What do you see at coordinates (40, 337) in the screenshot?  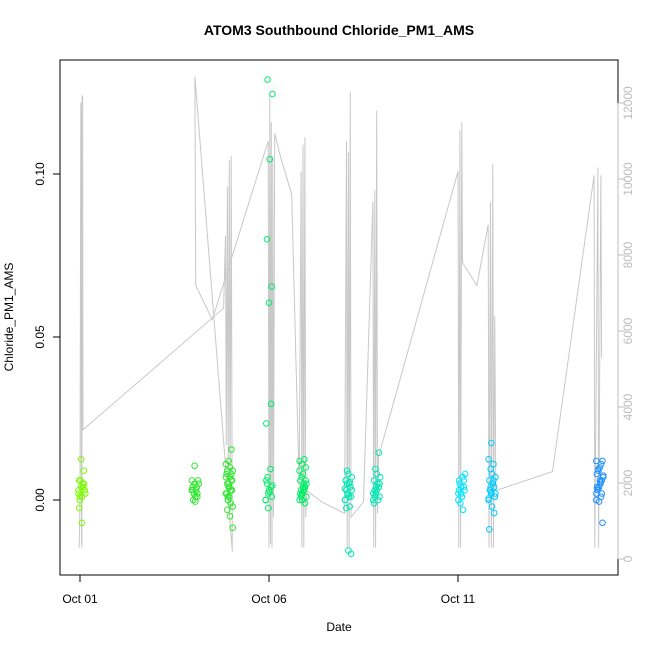 I see `y-tick-label: 0.05` at bounding box center [40, 337].